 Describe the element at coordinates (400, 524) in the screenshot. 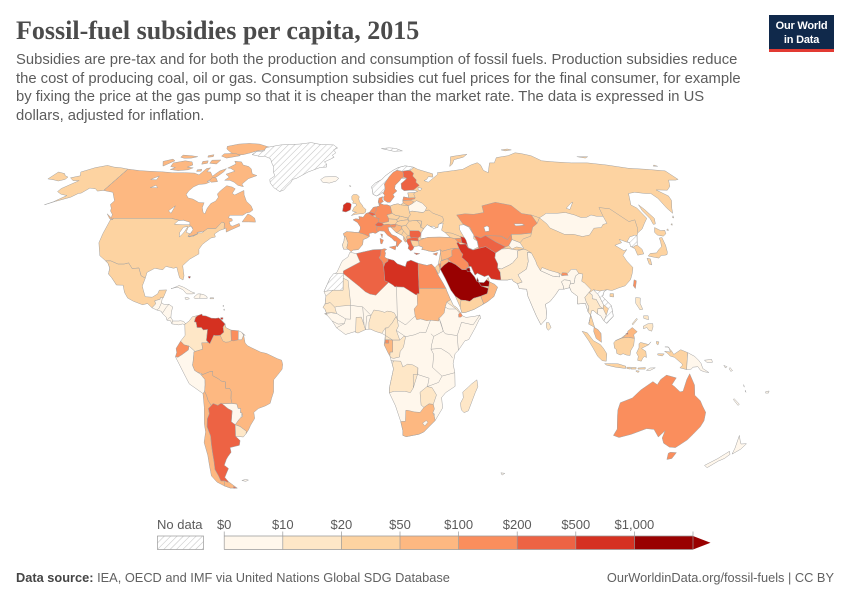

I see `svg-text: $50` at that location.